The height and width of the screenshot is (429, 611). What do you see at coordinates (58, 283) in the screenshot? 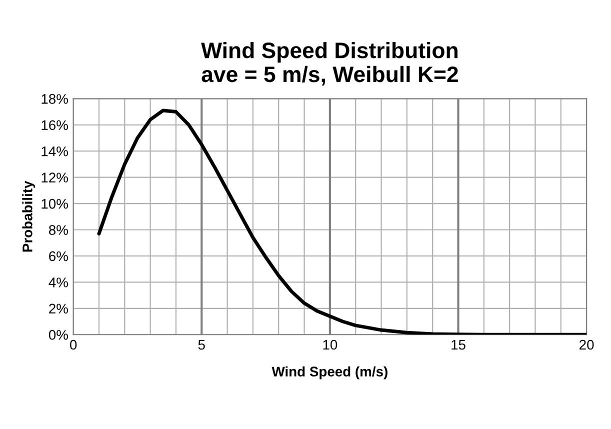
I see `y-tick-label: 4%` at bounding box center [58, 283].